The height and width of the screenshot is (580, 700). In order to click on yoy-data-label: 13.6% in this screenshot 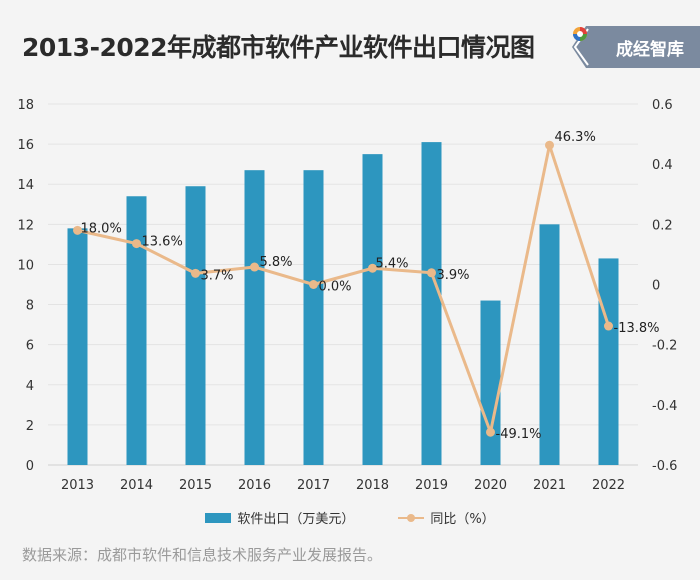, I will do `click(162, 242)`.